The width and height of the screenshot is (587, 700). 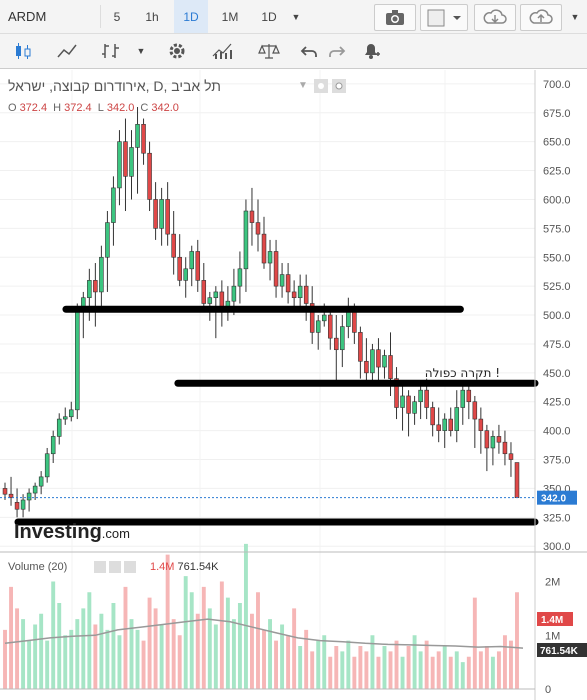 What do you see at coordinates (223, 50) in the screenshot?
I see `compare-icon` at bounding box center [223, 50].